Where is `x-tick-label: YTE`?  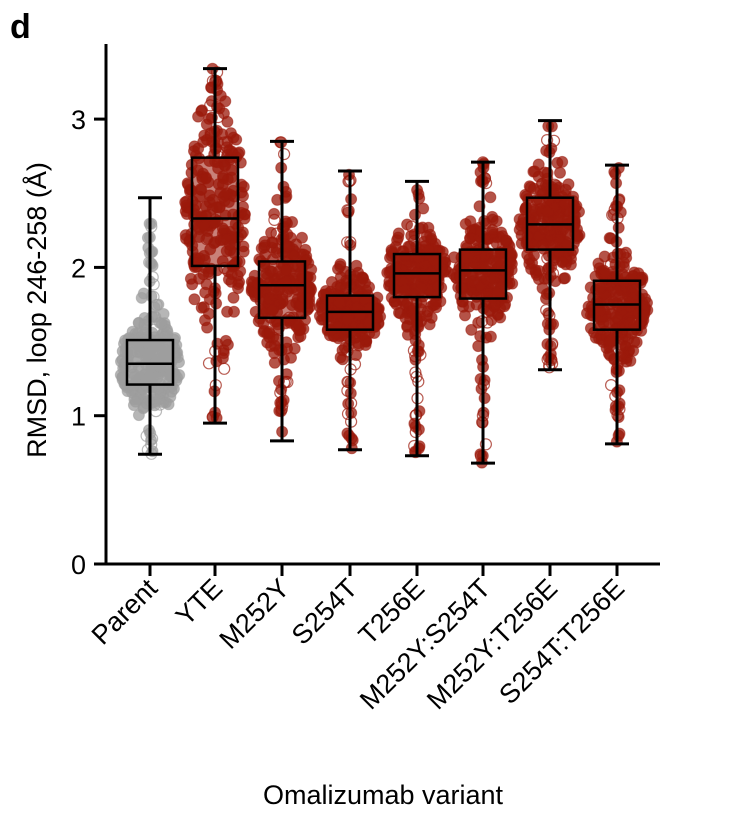 x-tick-label: YTE is located at coordinates (199, 602).